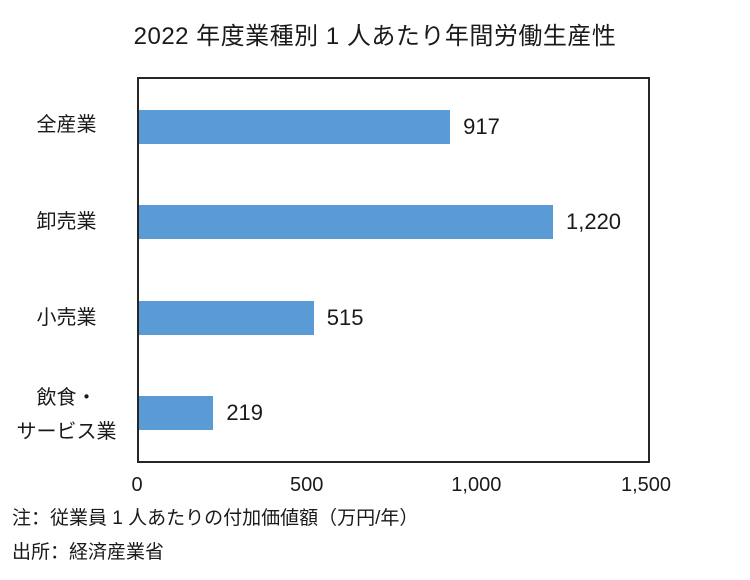 Image resolution: width=750 pixels, height=580 pixels. Describe the element at coordinates (66, 414) in the screenshot. I see `category-label: 飲食・ サービス業` at that location.